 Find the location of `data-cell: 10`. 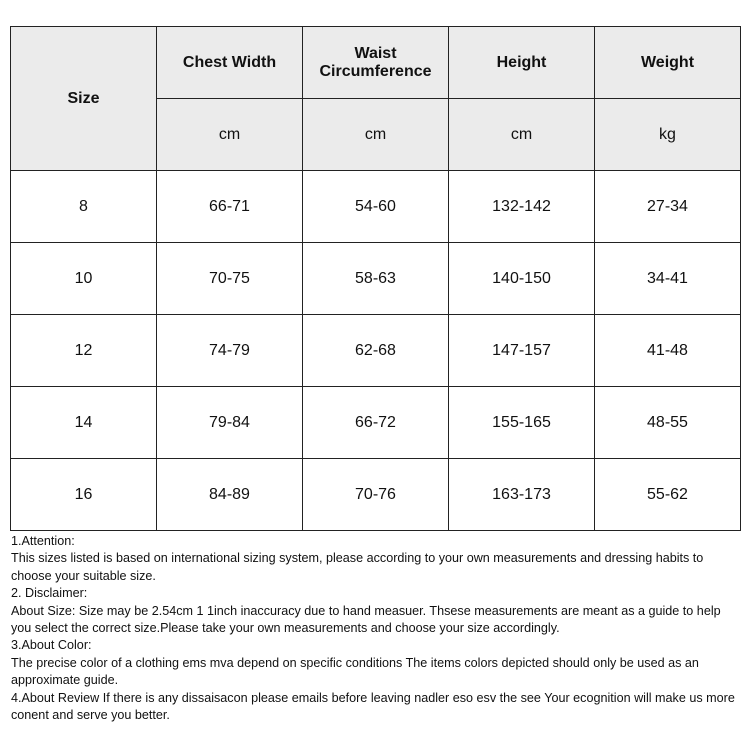

data-cell: 10 is located at coordinates (83, 278).